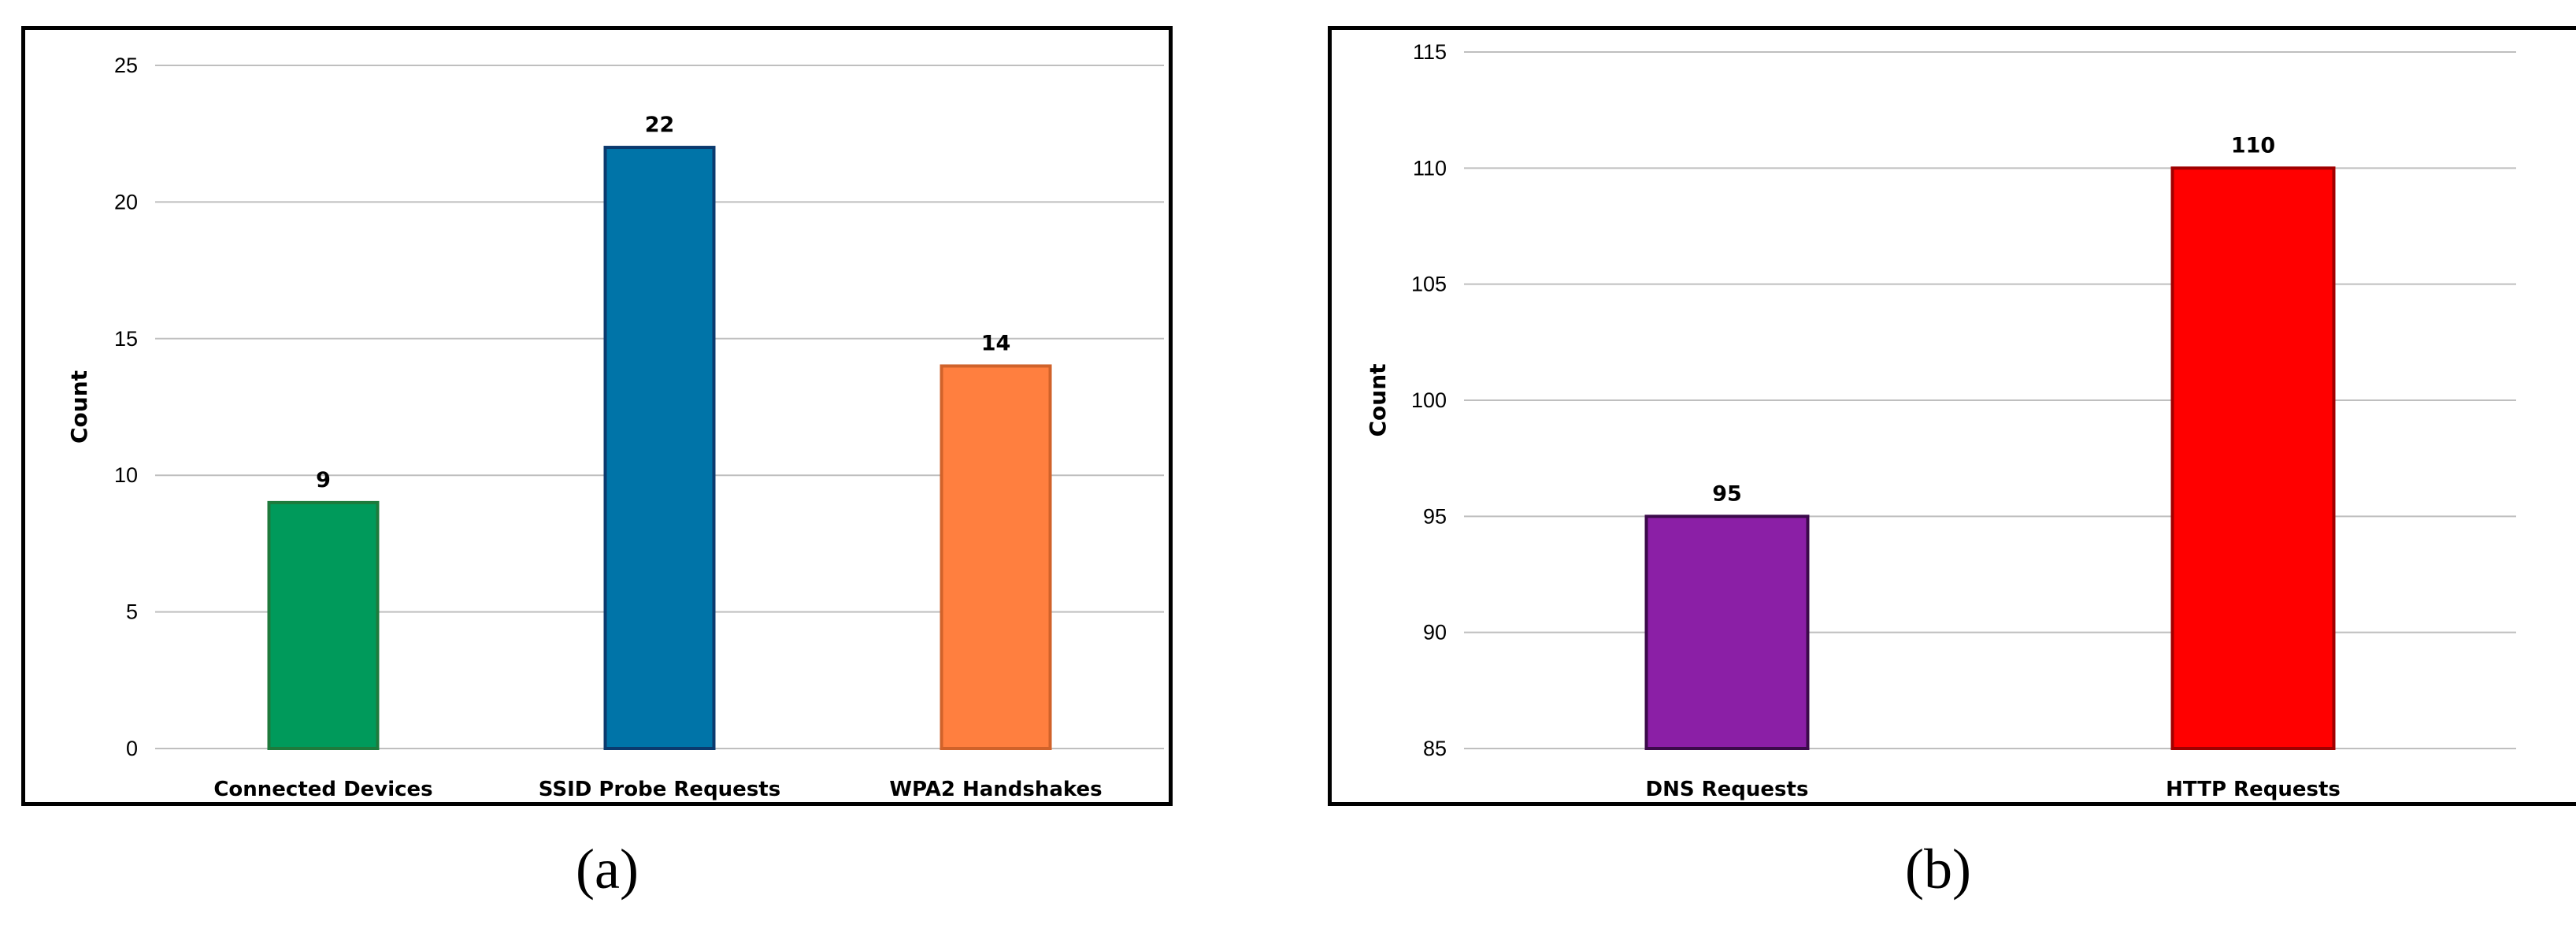  What do you see at coordinates (2253, 789) in the screenshot?
I see `x-tick-label-1-1: HTTP Requests` at bounding box center [2253, 789].